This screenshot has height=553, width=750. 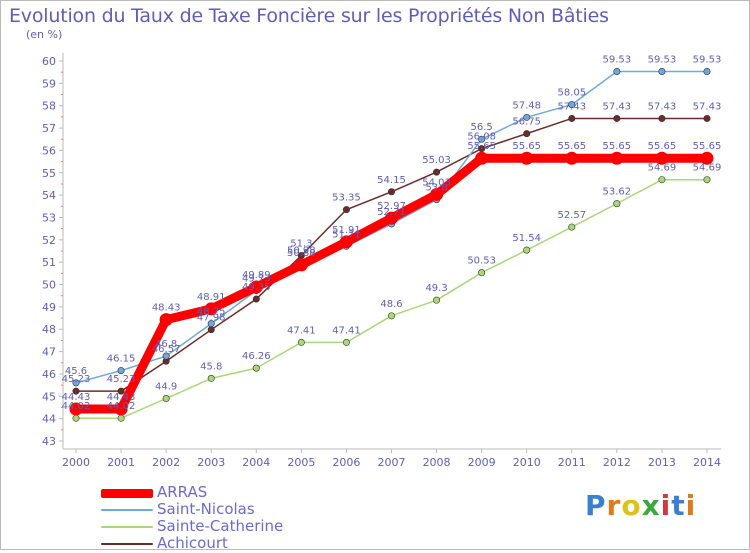 I want to click on y-tick-label: 55, so click(x=49, y=173).